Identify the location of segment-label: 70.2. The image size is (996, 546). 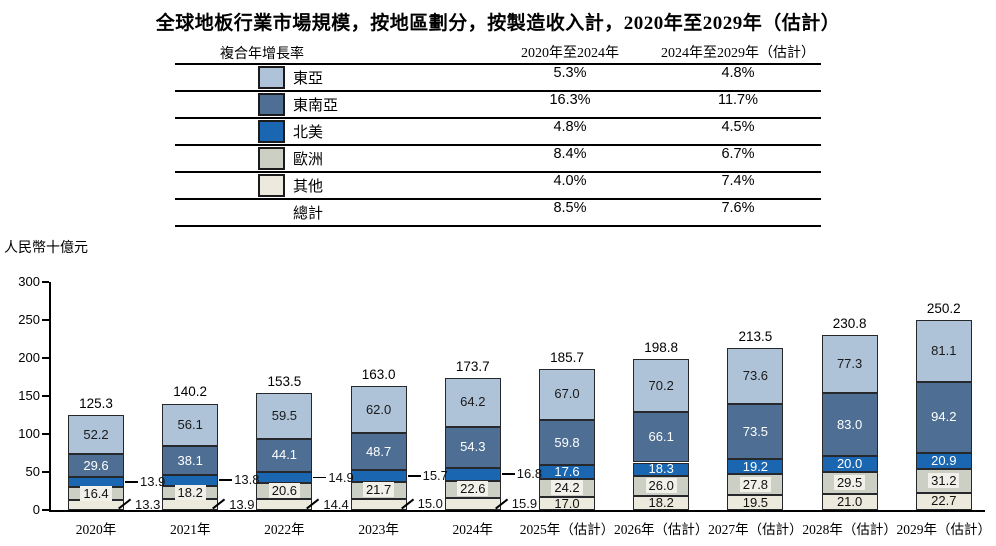
(661, 385).